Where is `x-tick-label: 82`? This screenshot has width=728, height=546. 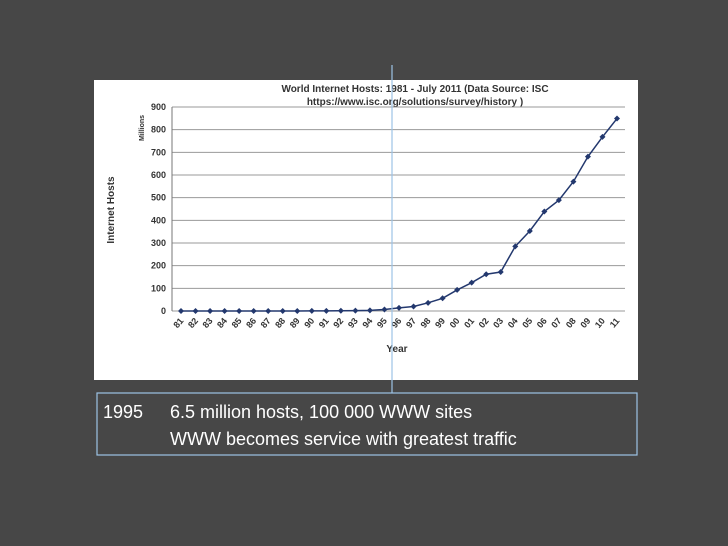 x-tick-label: 82 is located at coordinates (193, 323).